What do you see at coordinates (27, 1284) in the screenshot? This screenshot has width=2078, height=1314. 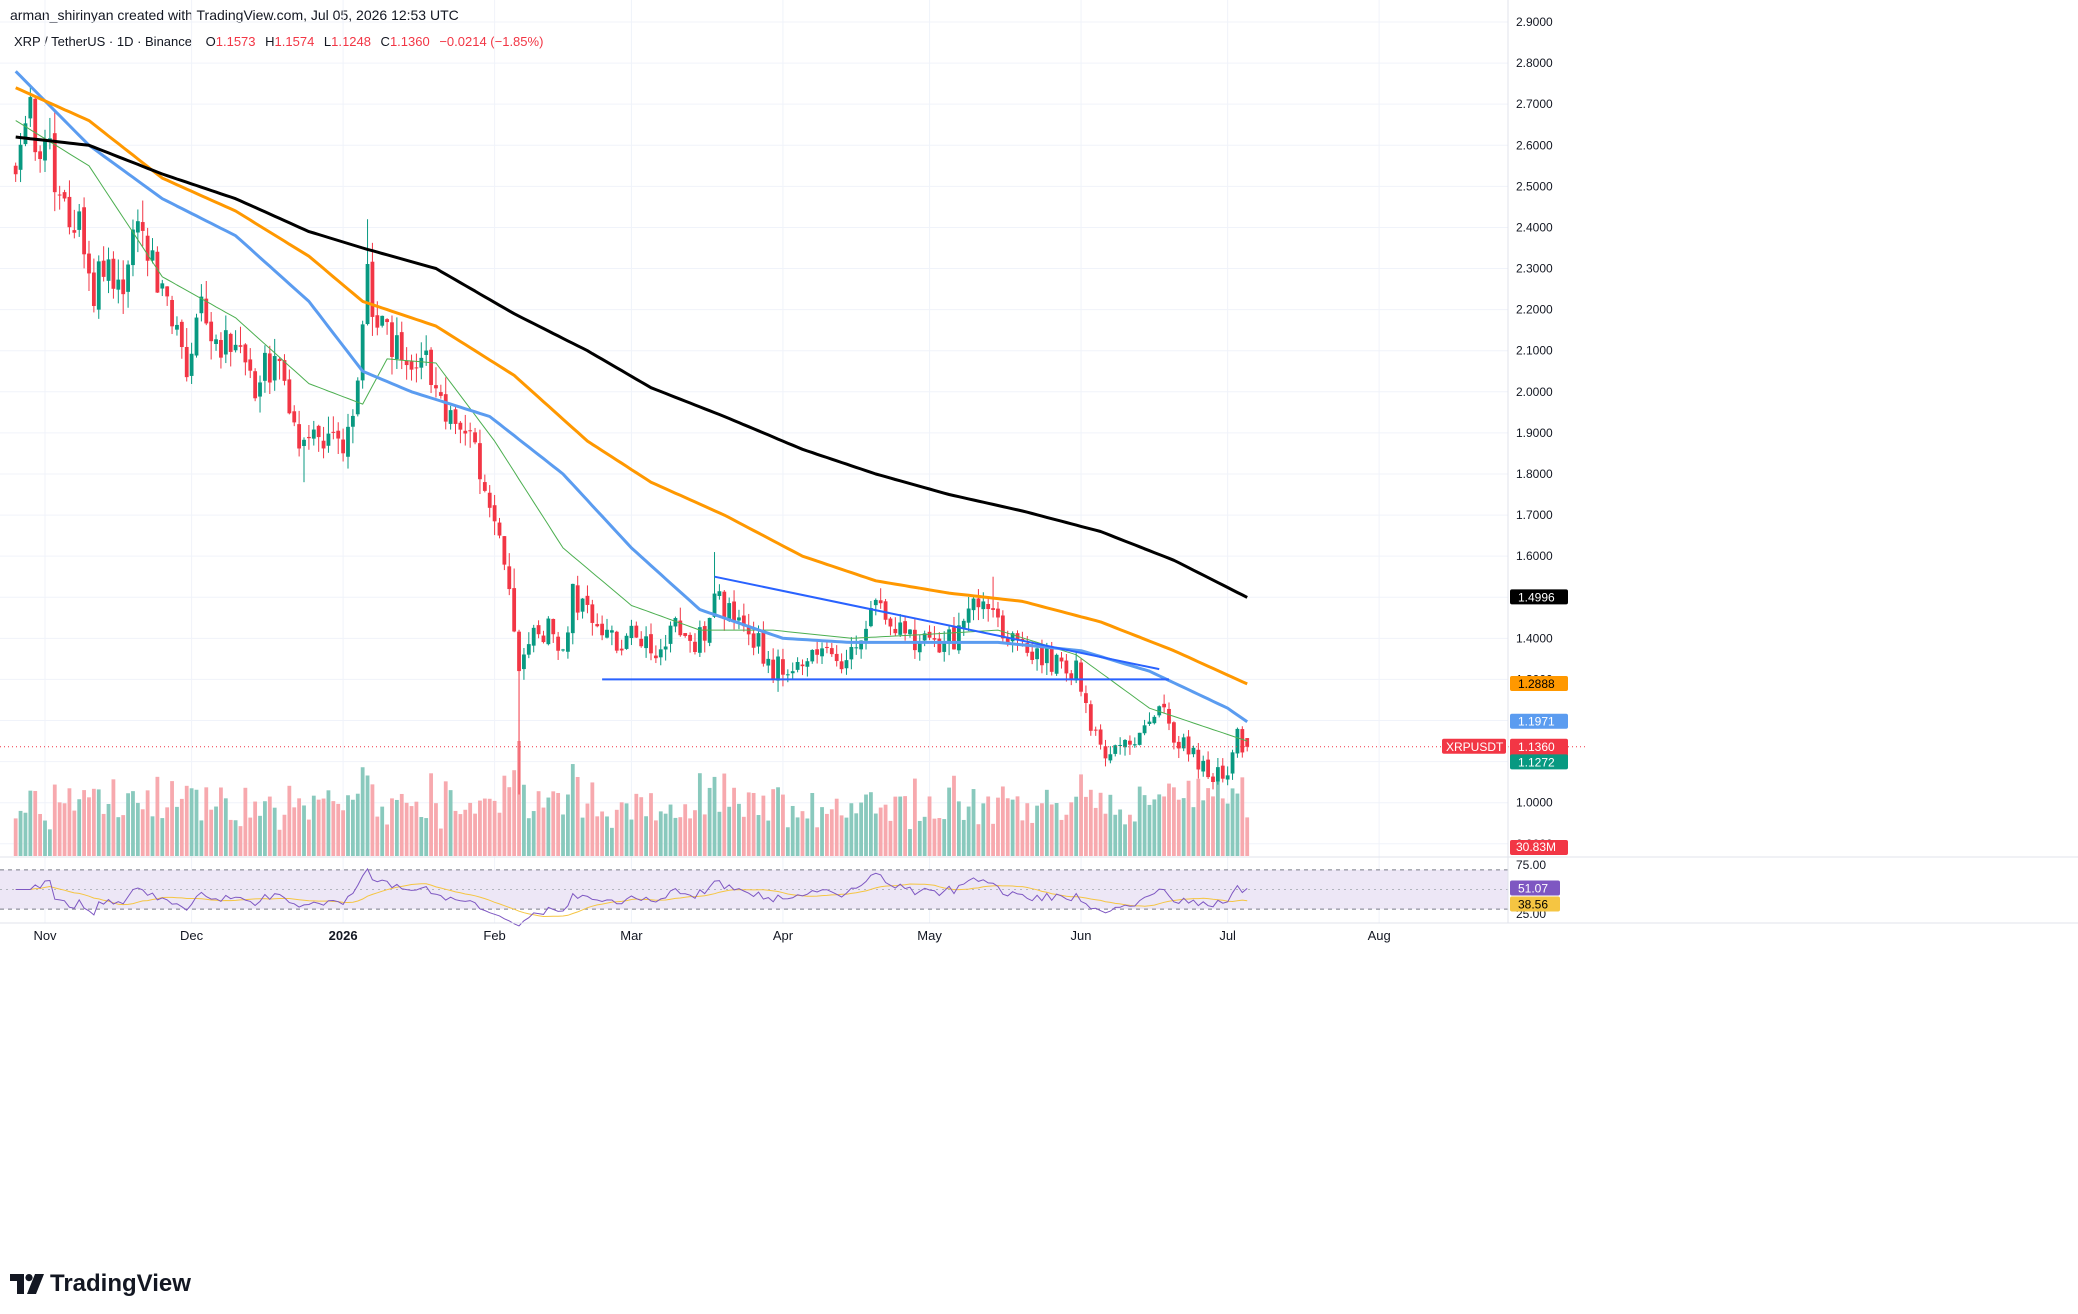 I see `tradingview-logo-icon` at bounding box center [27, 1284].